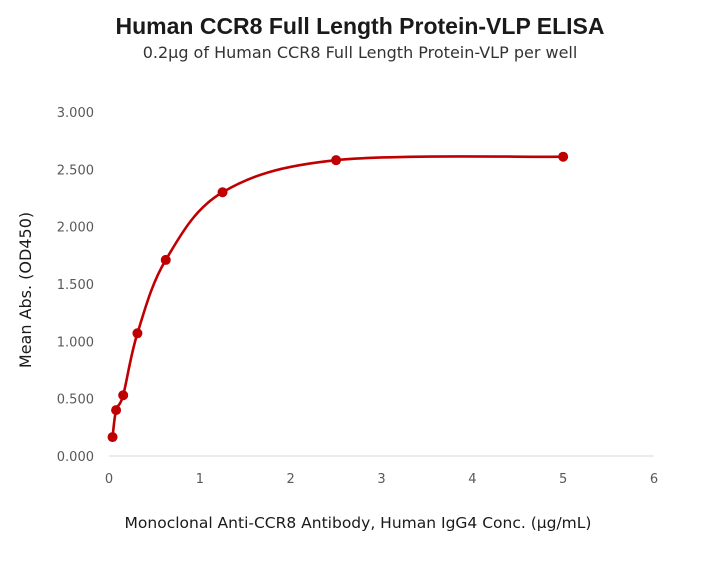 Image resolution: width=712 pixels, height=562 pixels. What do you see at coordinates (200, 479) in the screenshot?
I see `x-tick-label: 1` at bounding box center [200, 479].